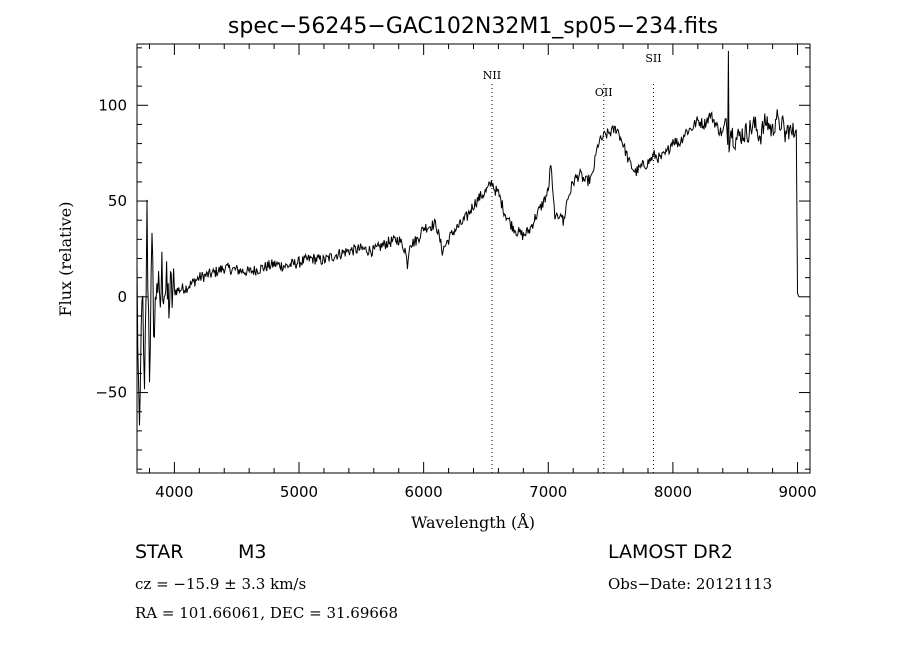 This screenshot has height=650, width=900. I want to click on x-tick-label: 9000, so click(797, 492).